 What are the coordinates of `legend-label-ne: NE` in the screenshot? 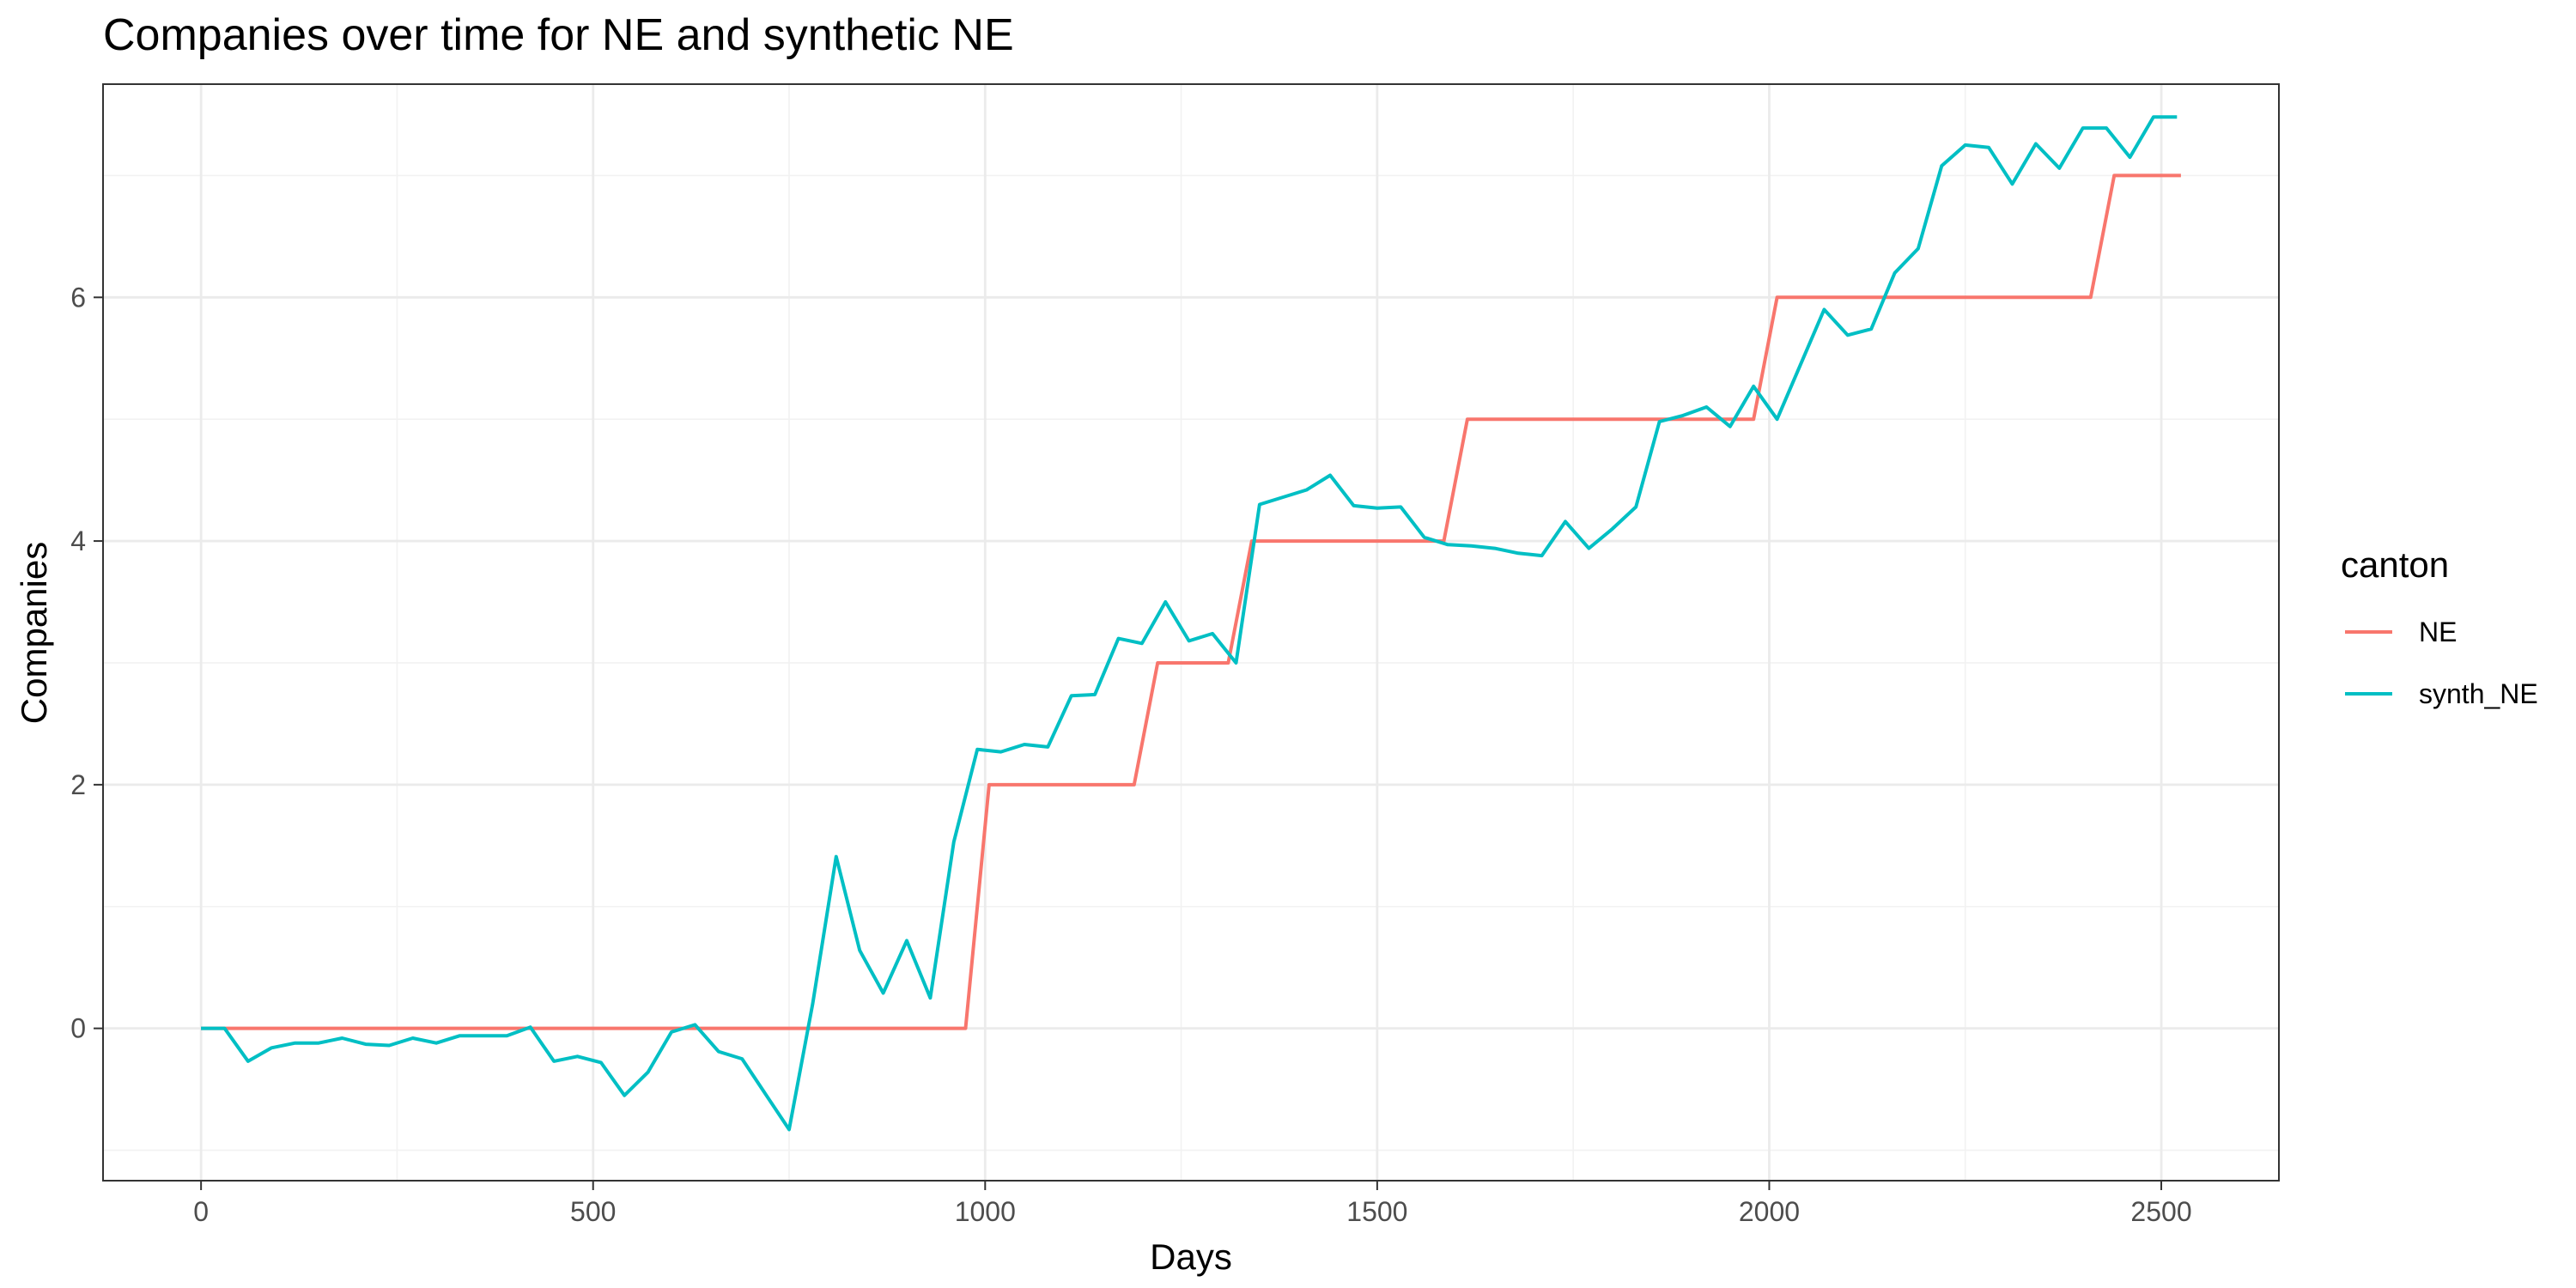 It's located at (2438, 632).